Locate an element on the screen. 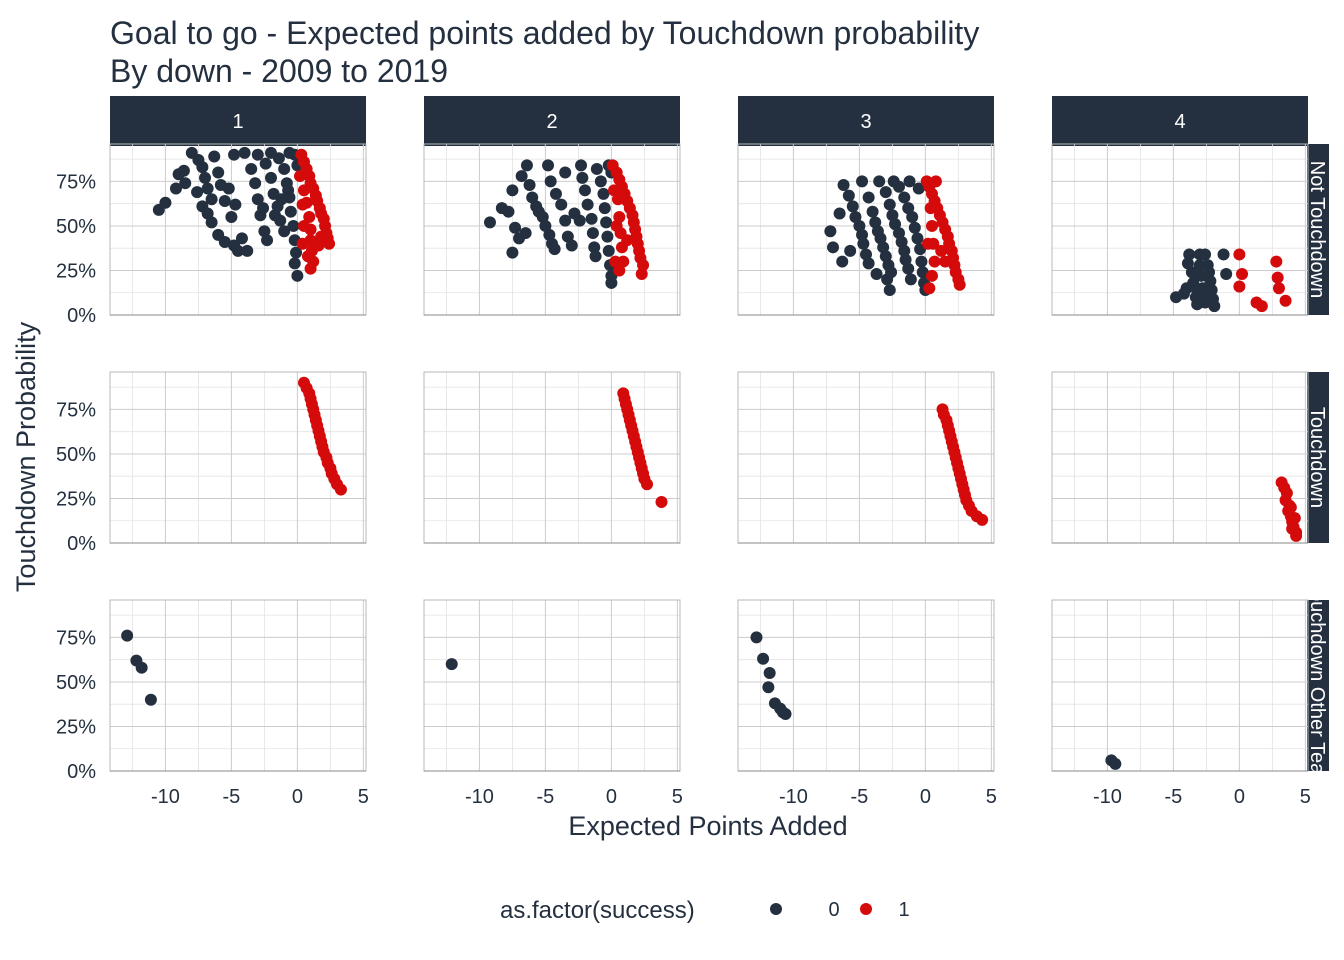 Image resolution: width=1344 pixels, height=960 pixels. facet-strip-row-label: Touchdown is located at coordinates (1317, 457).